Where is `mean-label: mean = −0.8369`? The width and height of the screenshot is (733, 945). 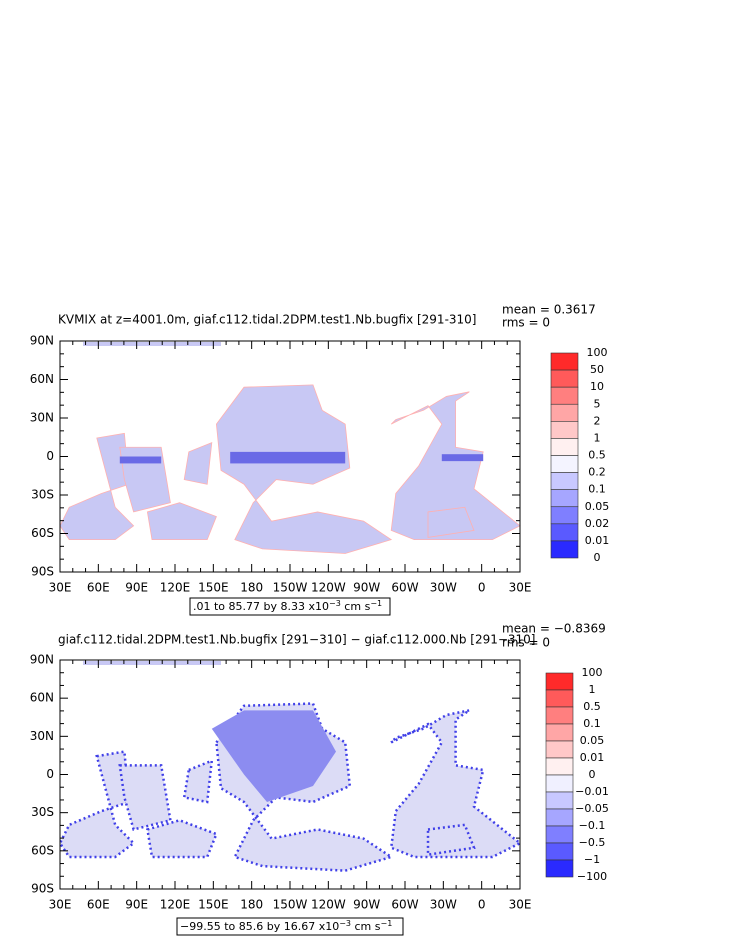 mean-label: mean = −0.8369 is located at coordinates (554, 629).